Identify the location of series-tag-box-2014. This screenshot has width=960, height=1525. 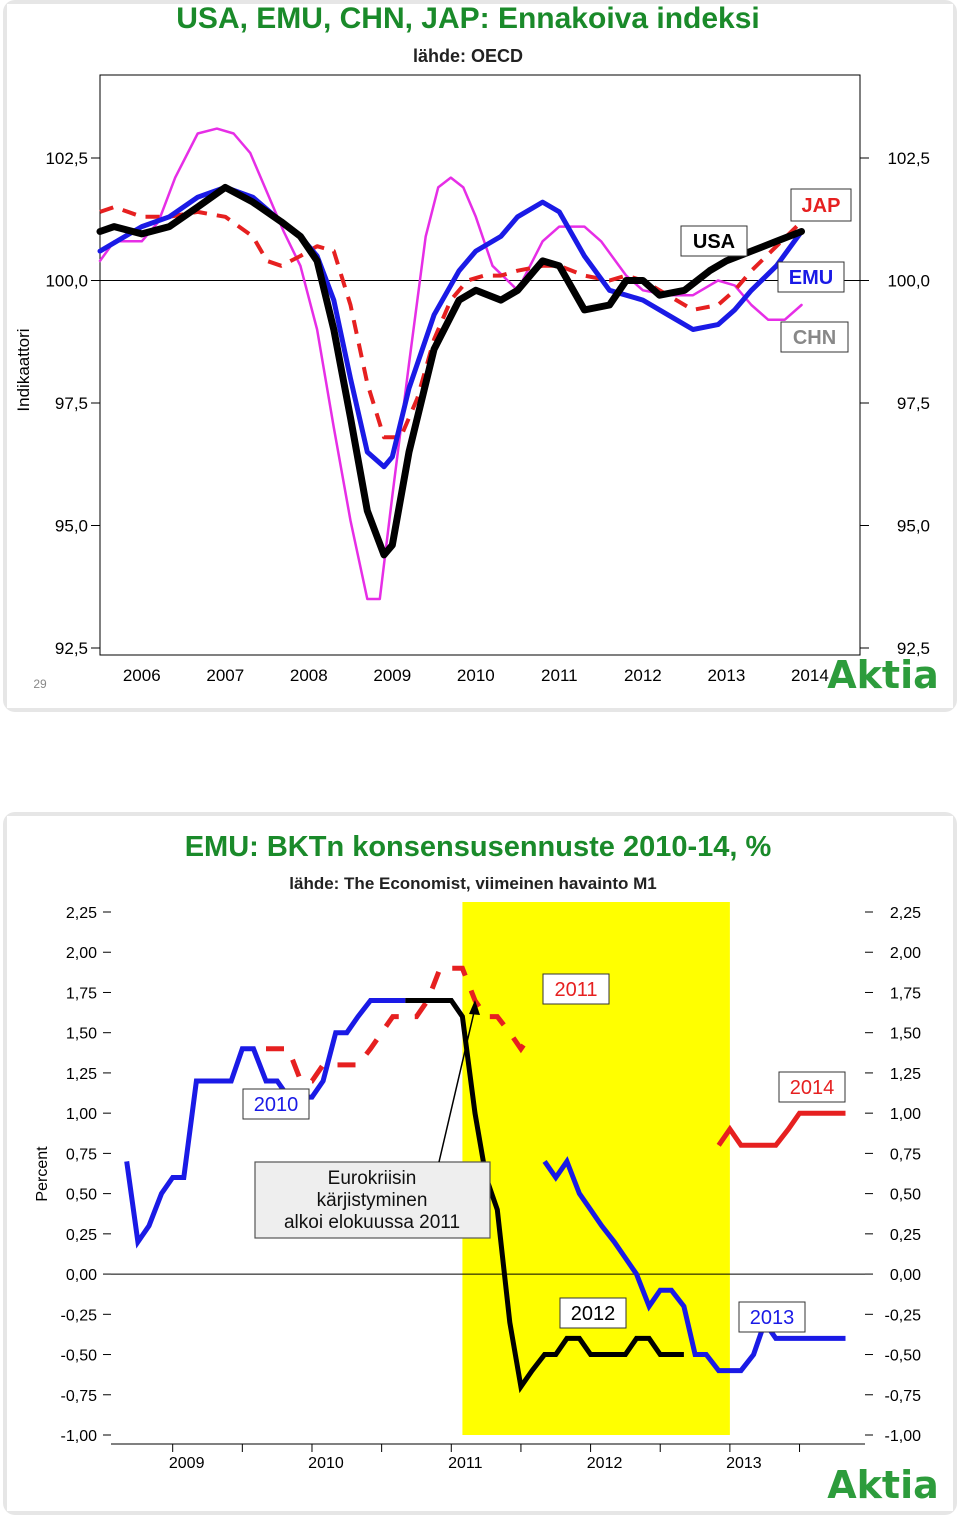
(812, 1087).